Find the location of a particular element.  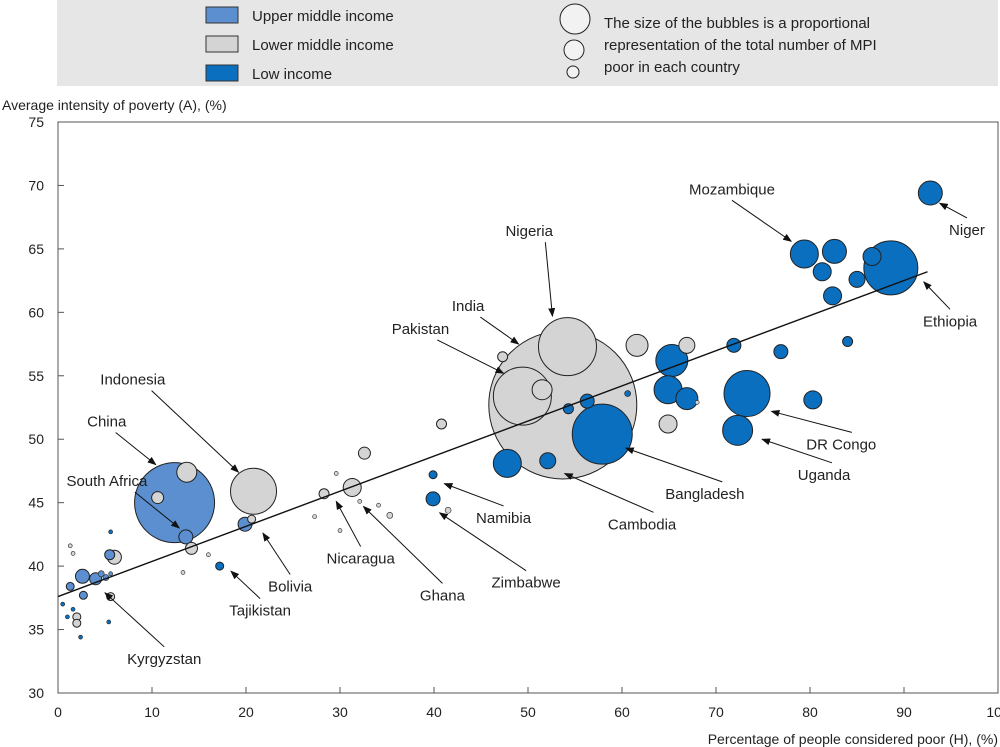

x-tick-label: 10 is located at coordinates (152, 712).